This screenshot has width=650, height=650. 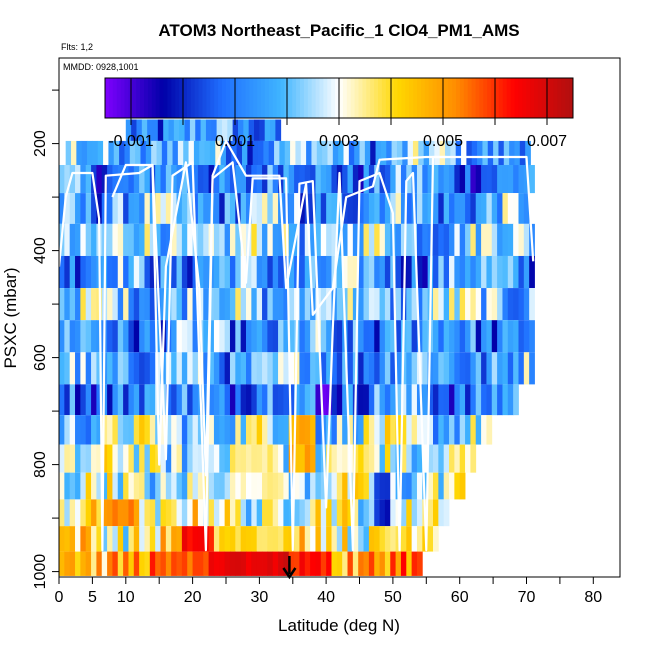 I want to click on x-tick-label: 40, so click(x=326, y=597).